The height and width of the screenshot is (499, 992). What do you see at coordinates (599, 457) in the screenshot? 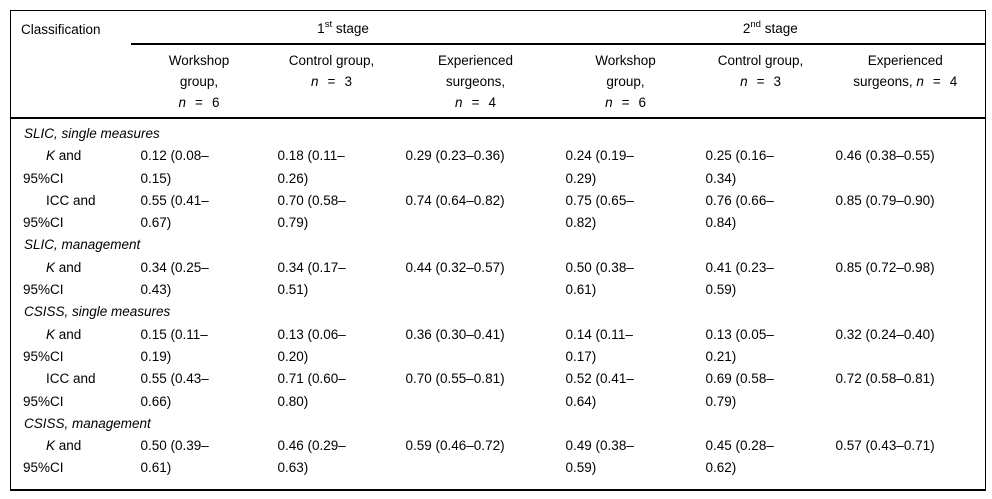
I see `value-cell: 0.49 (0.38– 0.59)` at bounding box center [599, 457].